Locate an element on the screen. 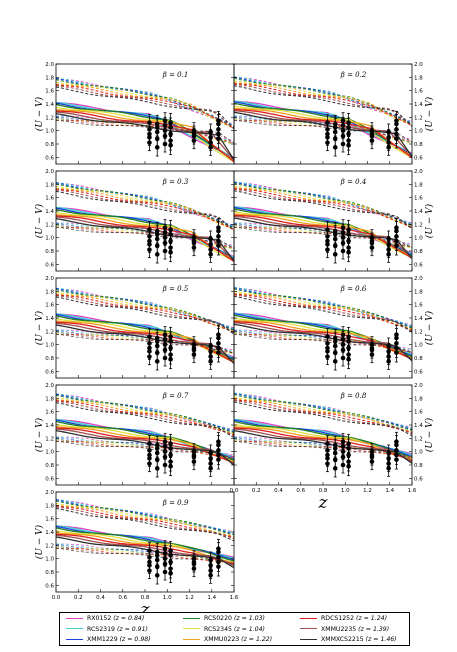 Image resolution: width=457 pixels, height=652 pixels. legend-swatch is located at coordinates (308, 618).